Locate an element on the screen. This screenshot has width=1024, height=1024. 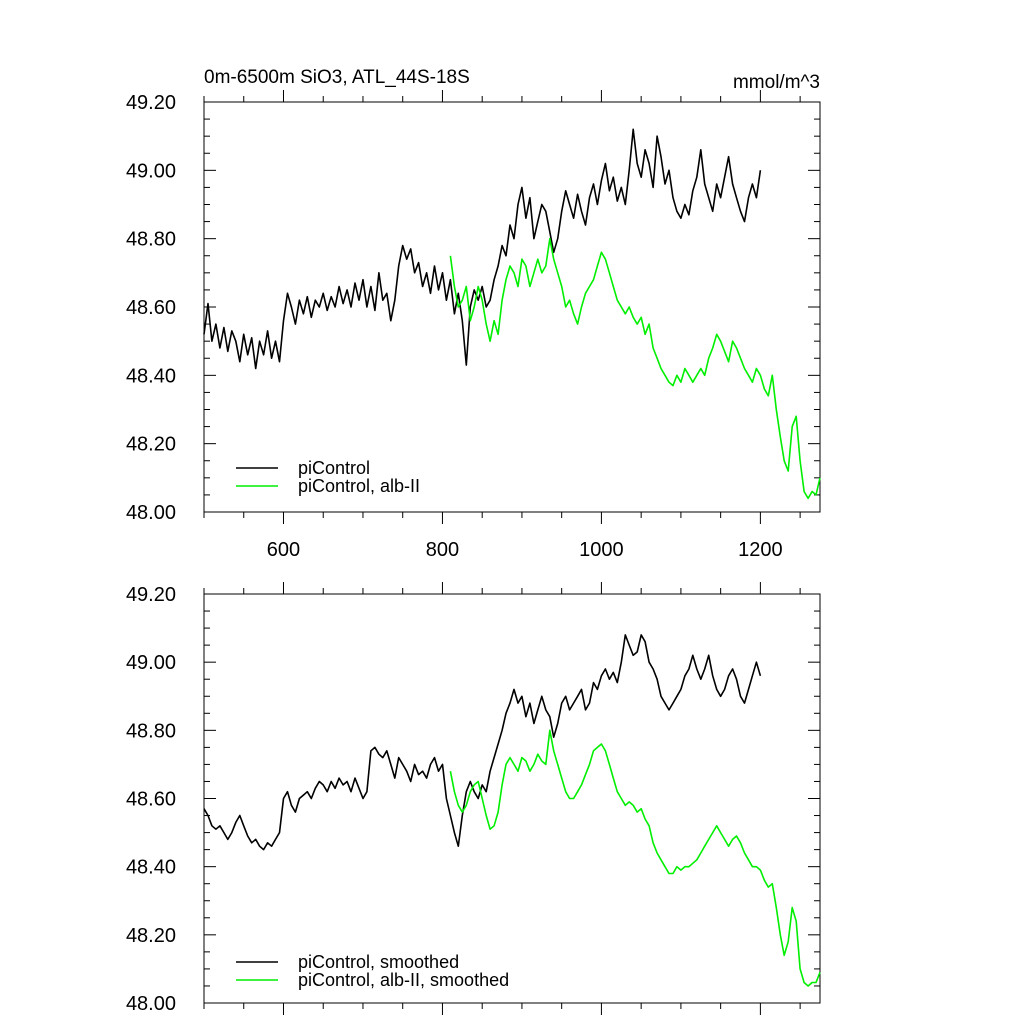
x-tick-label: 1200 is located at coordinates (760, 550).